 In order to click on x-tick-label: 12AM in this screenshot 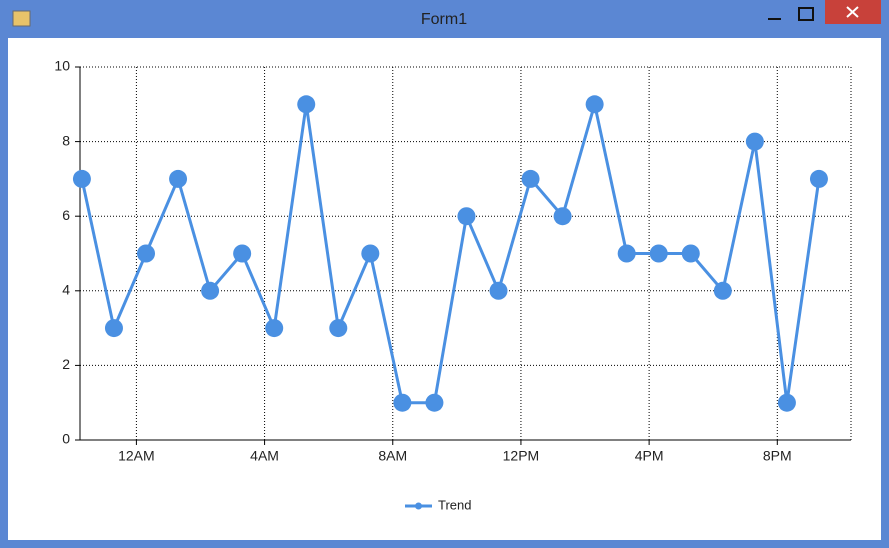, I will do `click(136, 456)`.